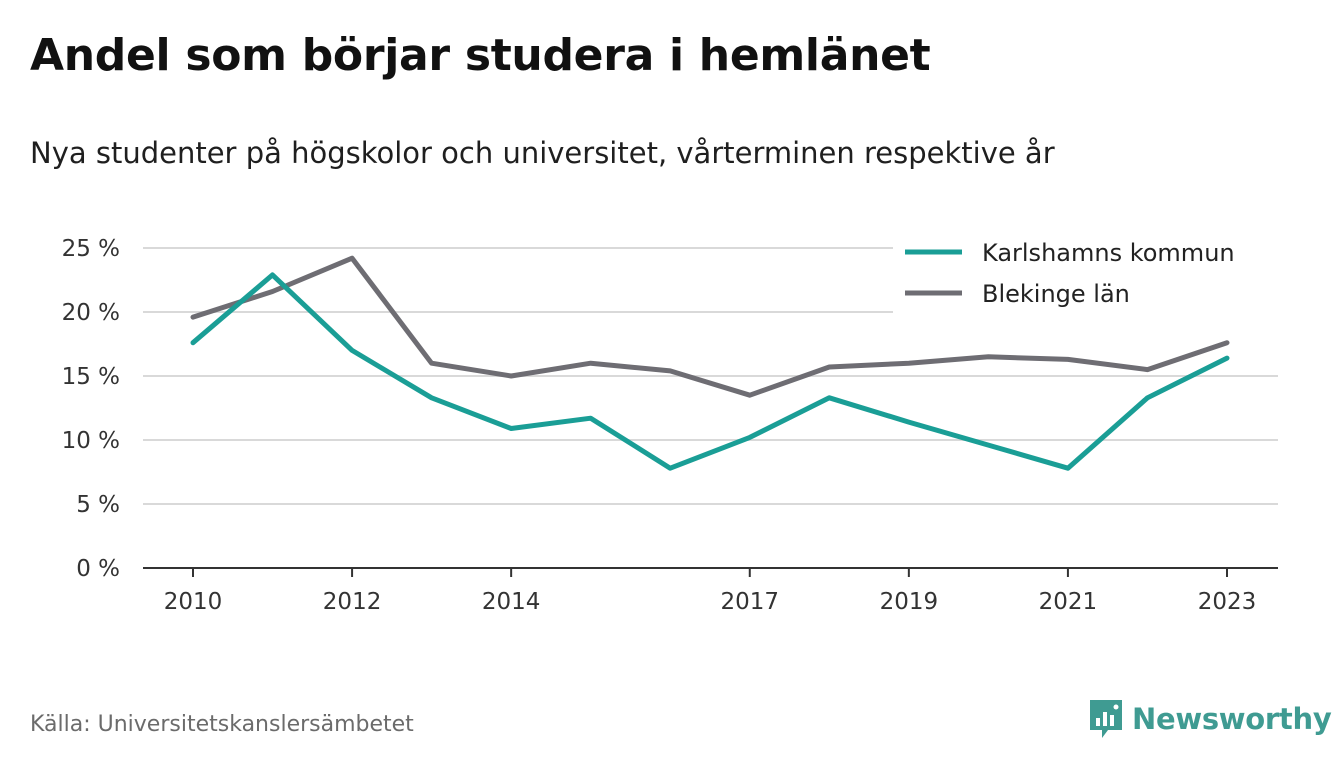 This screenshot has width=1340, height=771. I want to click on x-tick-label: 2021, so click(1068, 602).